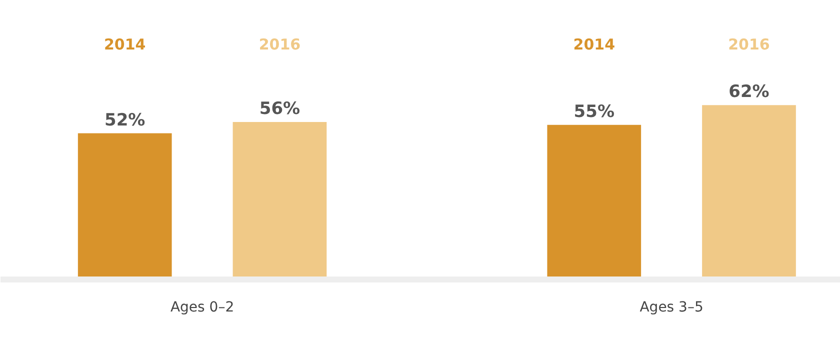 The height and width of the screenshot is (337, 840). What do you see at coordinates (125, 120) in the screenshot?
I see `data-label: 52%` at bounding box center [125, 120].